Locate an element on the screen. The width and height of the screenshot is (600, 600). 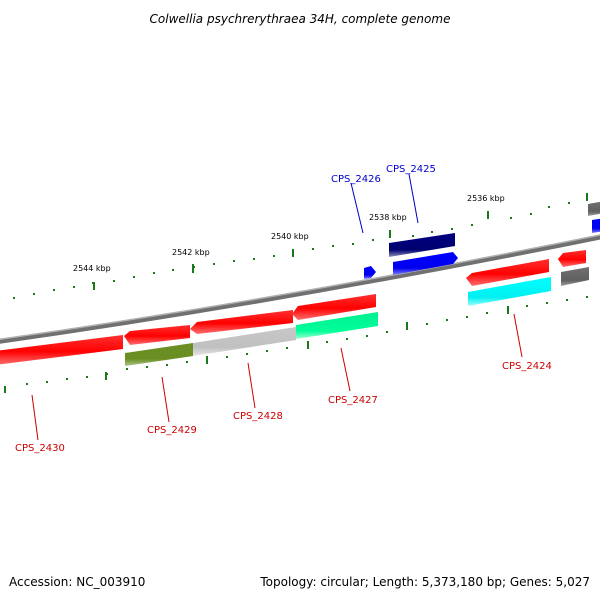
feature-bands is located at coordinates (338, 321).